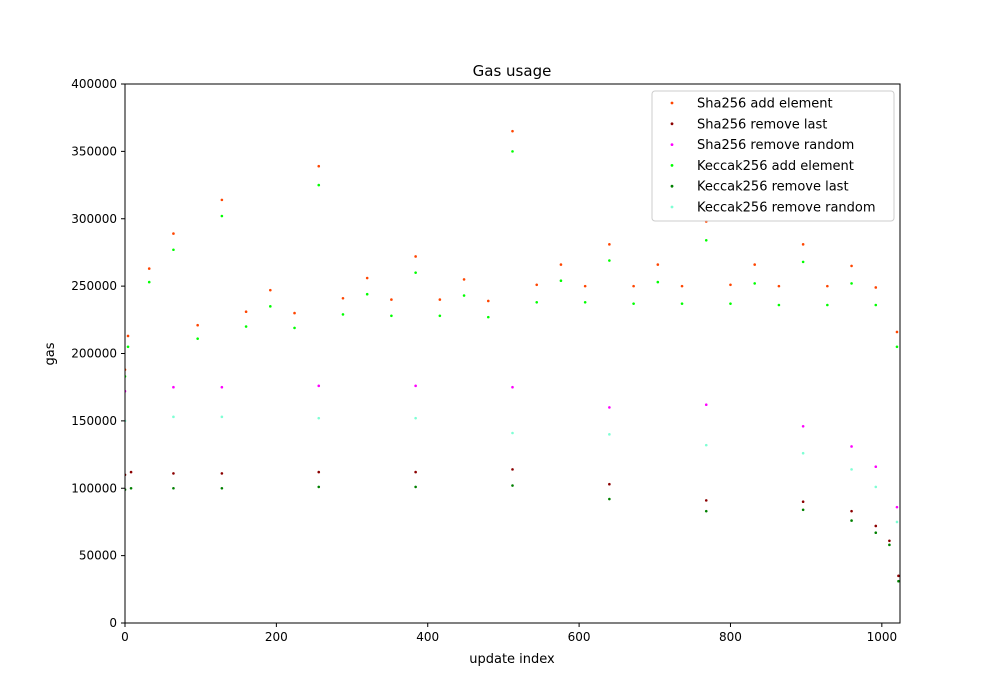  What do you see at coordinates (579, 637) in the screenshot?
I see `x-tick-label: 600` at bounding box center [579, 637].